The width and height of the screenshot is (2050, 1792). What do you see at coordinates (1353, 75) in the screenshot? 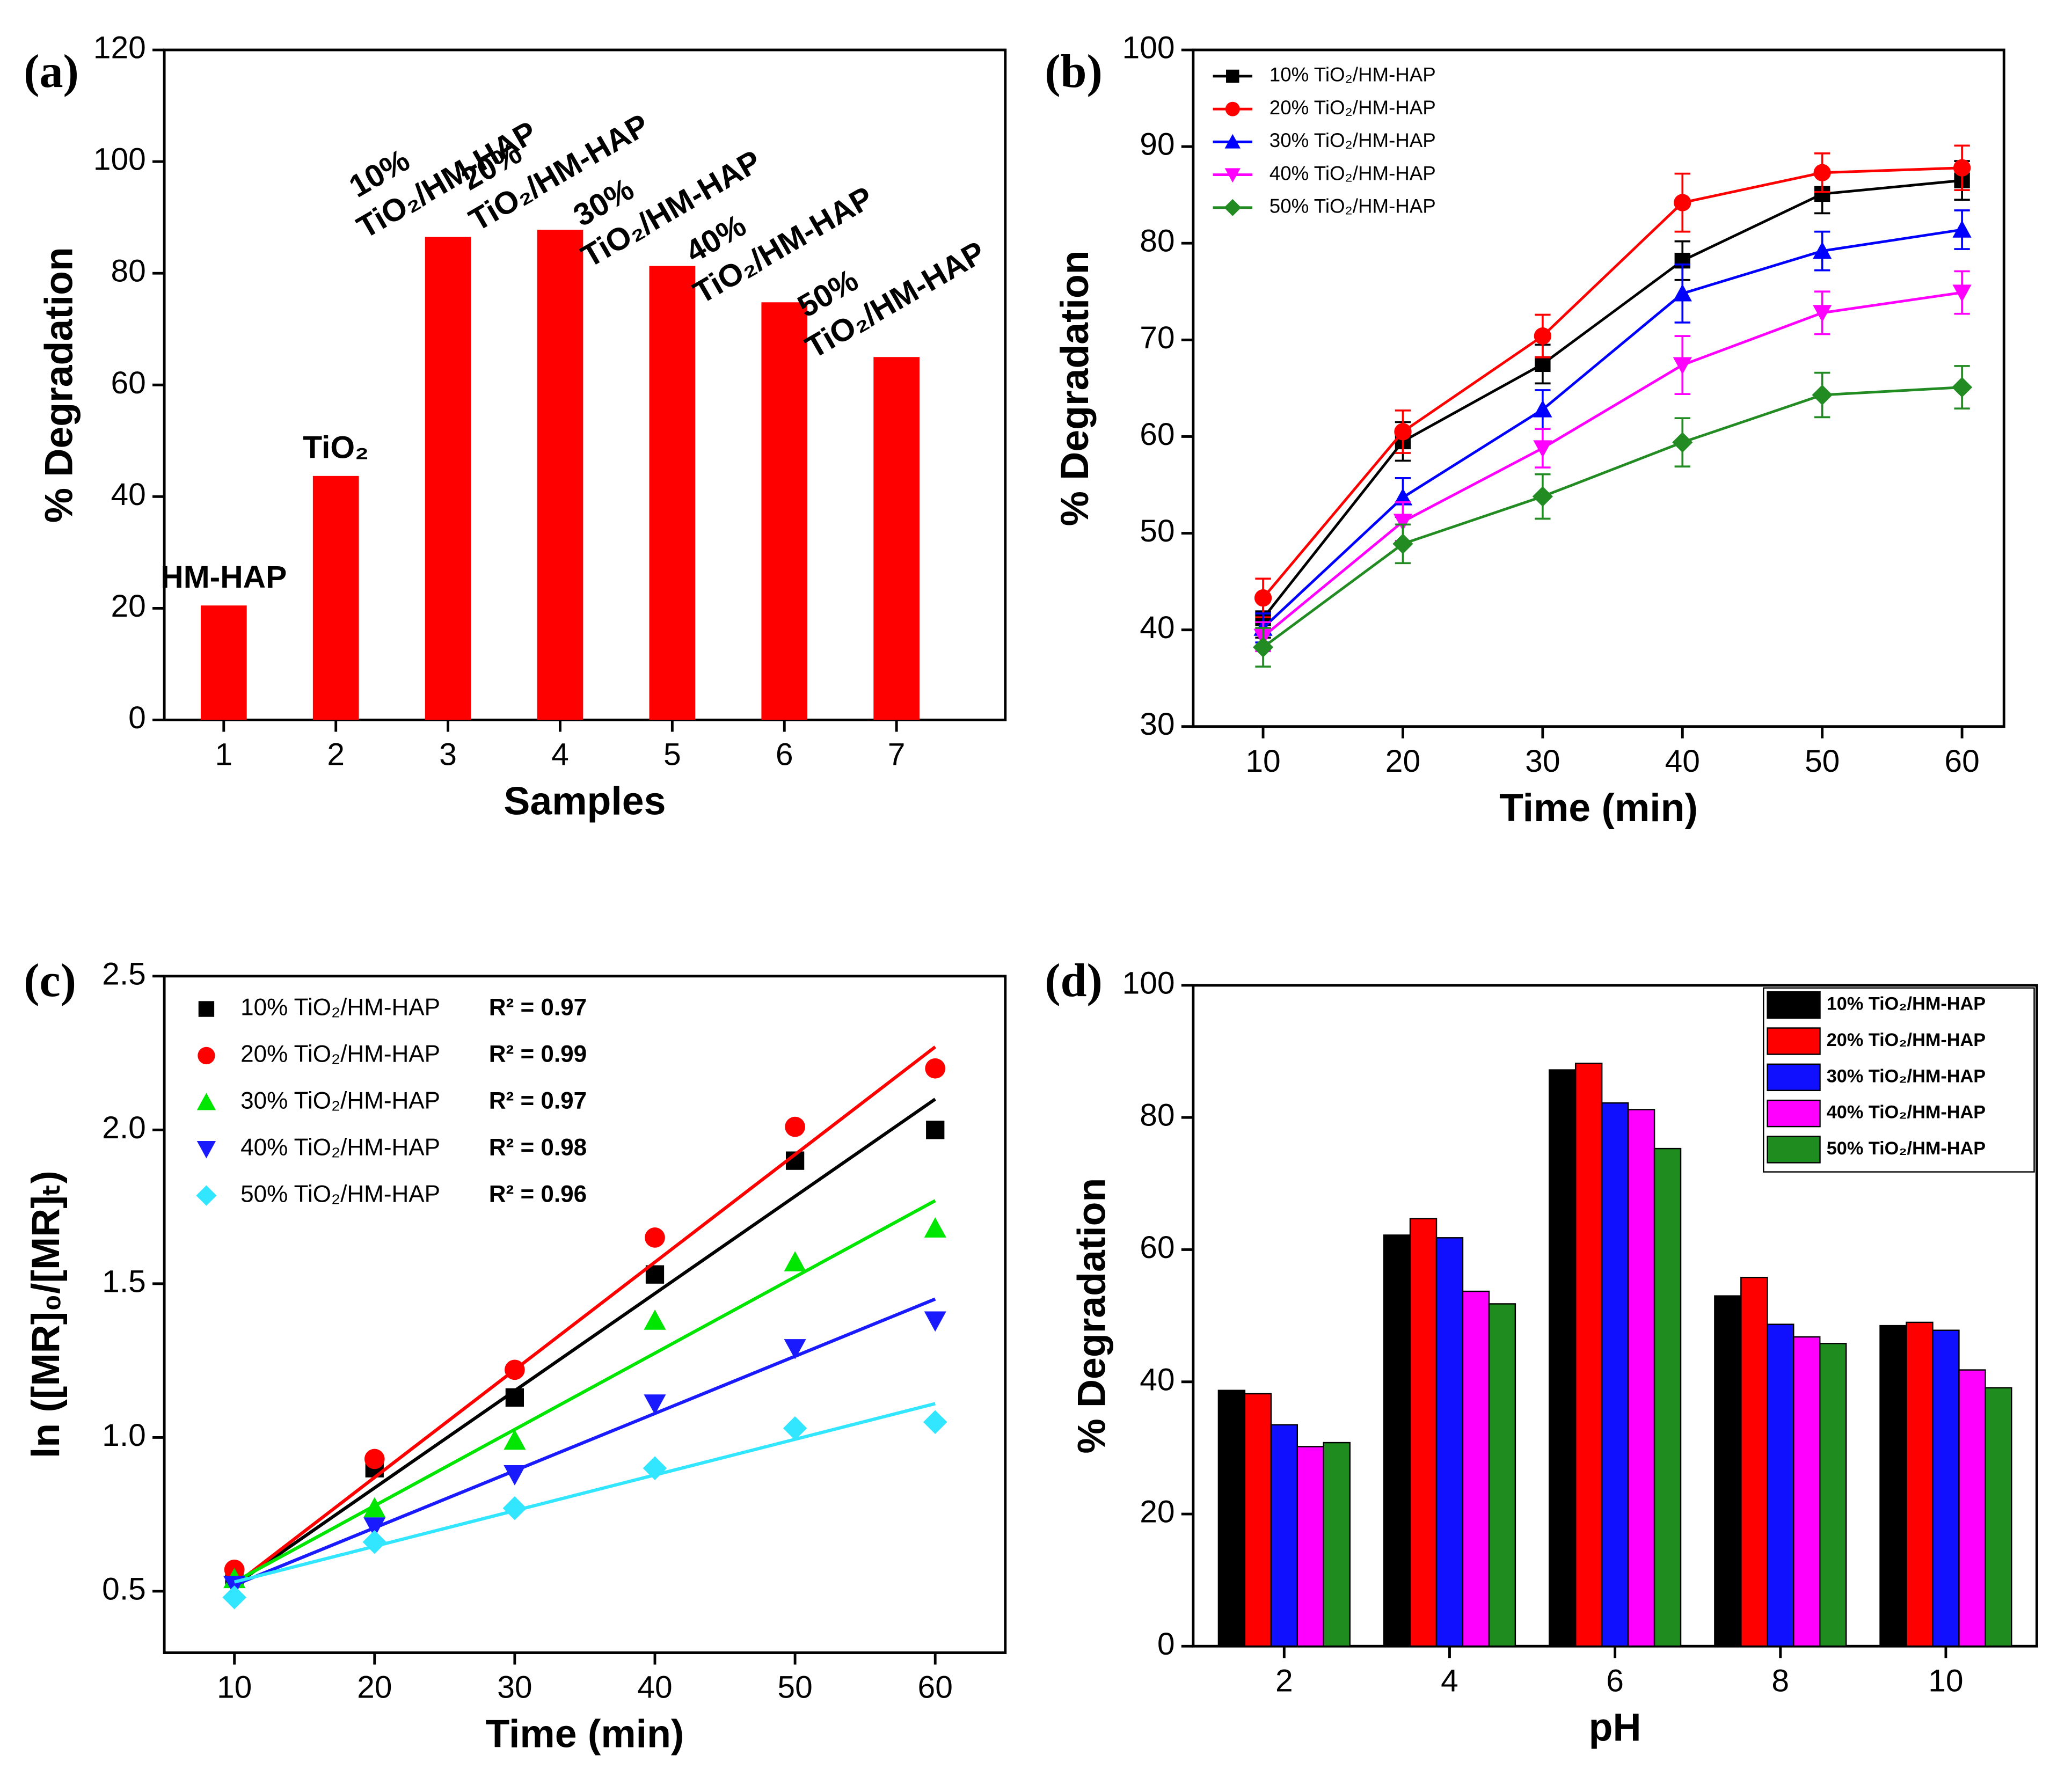
I see `legend-label: 10% TiO₂/HM-HAP` at bounding box center [1353, 75].